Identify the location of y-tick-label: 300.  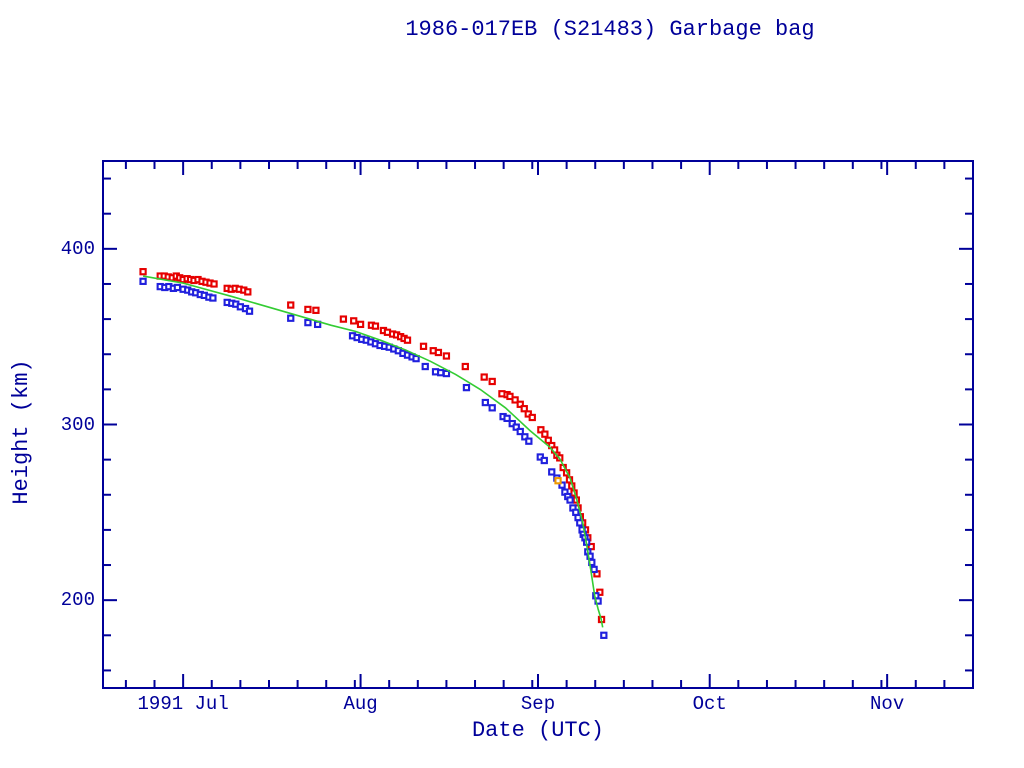
(77, 424).